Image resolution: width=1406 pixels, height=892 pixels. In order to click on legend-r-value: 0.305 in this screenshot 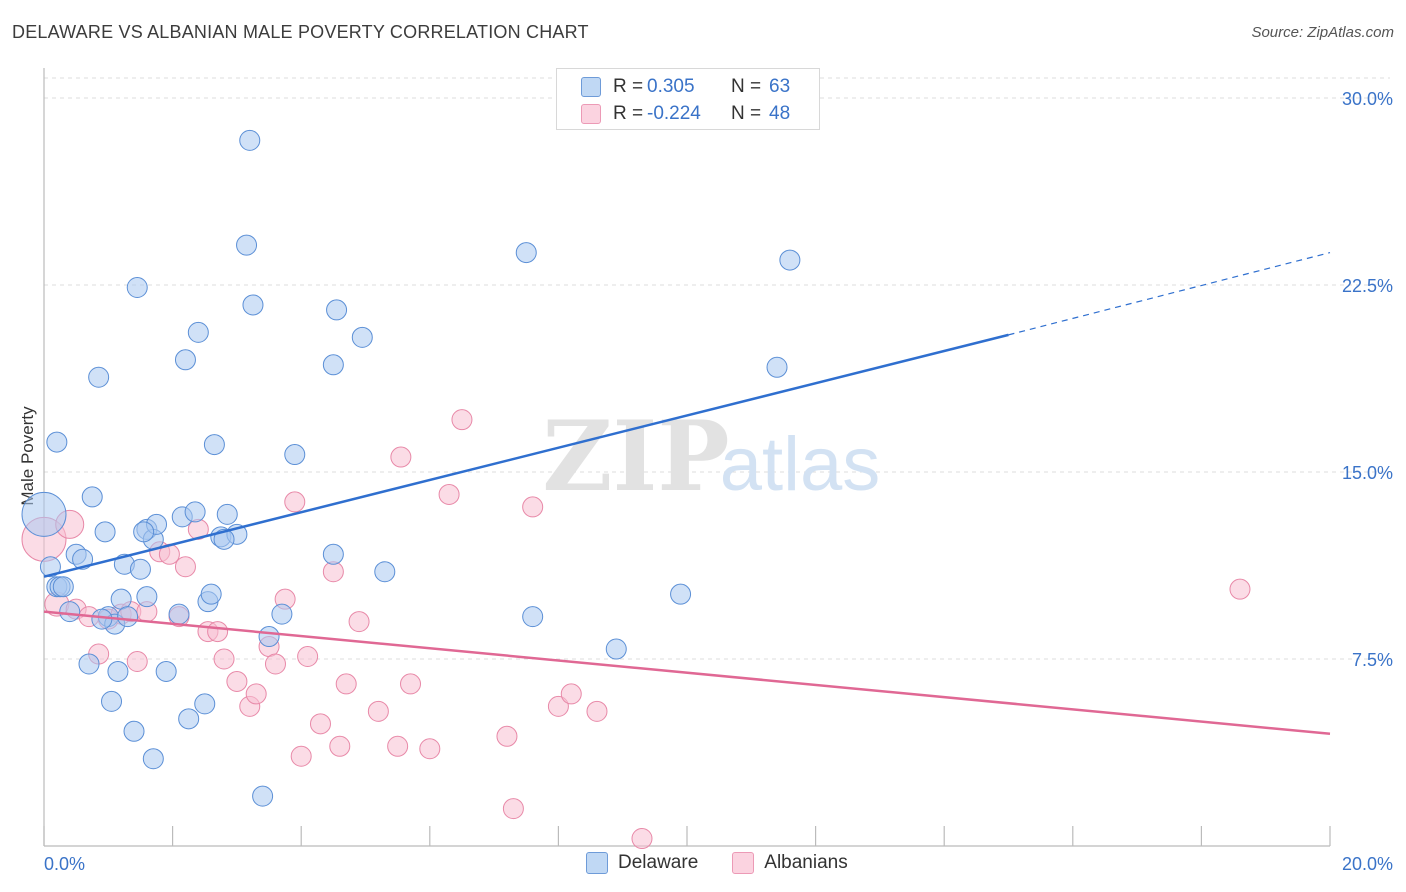, I will do `click(671, 86)`.